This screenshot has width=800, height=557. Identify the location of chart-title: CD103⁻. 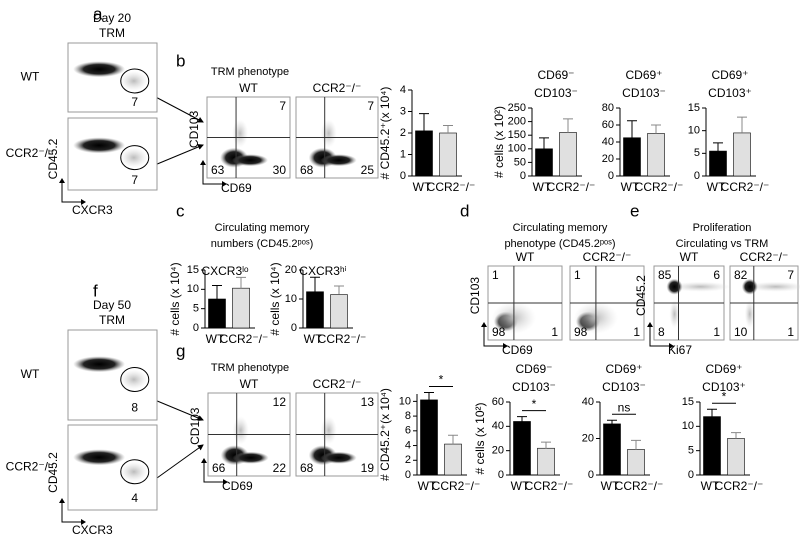
(624, 387).